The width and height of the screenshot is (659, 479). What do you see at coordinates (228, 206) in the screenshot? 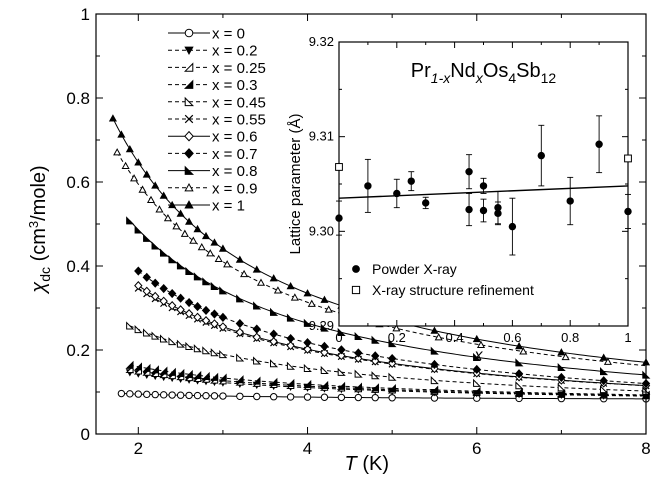
I see `legend-label: x = 1` at bounding box center [228, 206].